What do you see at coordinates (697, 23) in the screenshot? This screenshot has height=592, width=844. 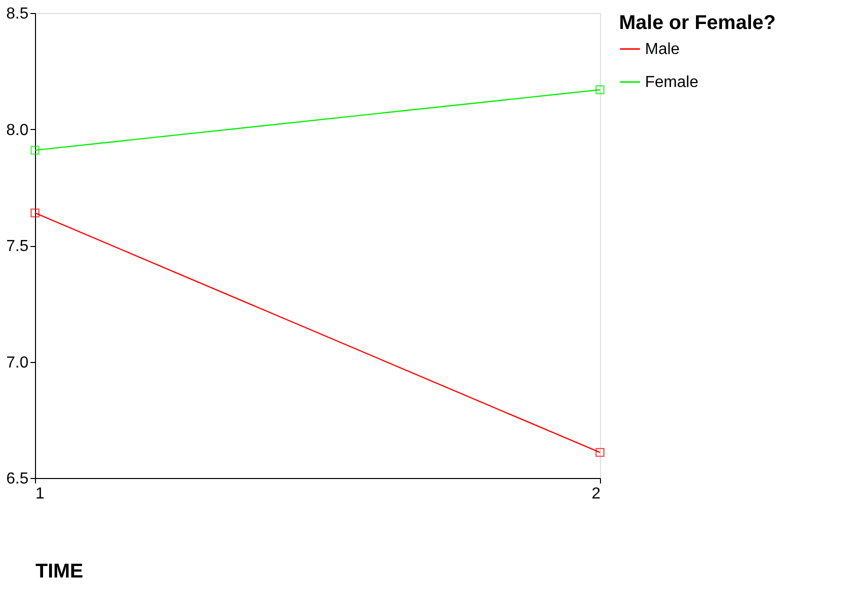 I see `legend-title: Male or Female?` at bounding box center [697, 23].